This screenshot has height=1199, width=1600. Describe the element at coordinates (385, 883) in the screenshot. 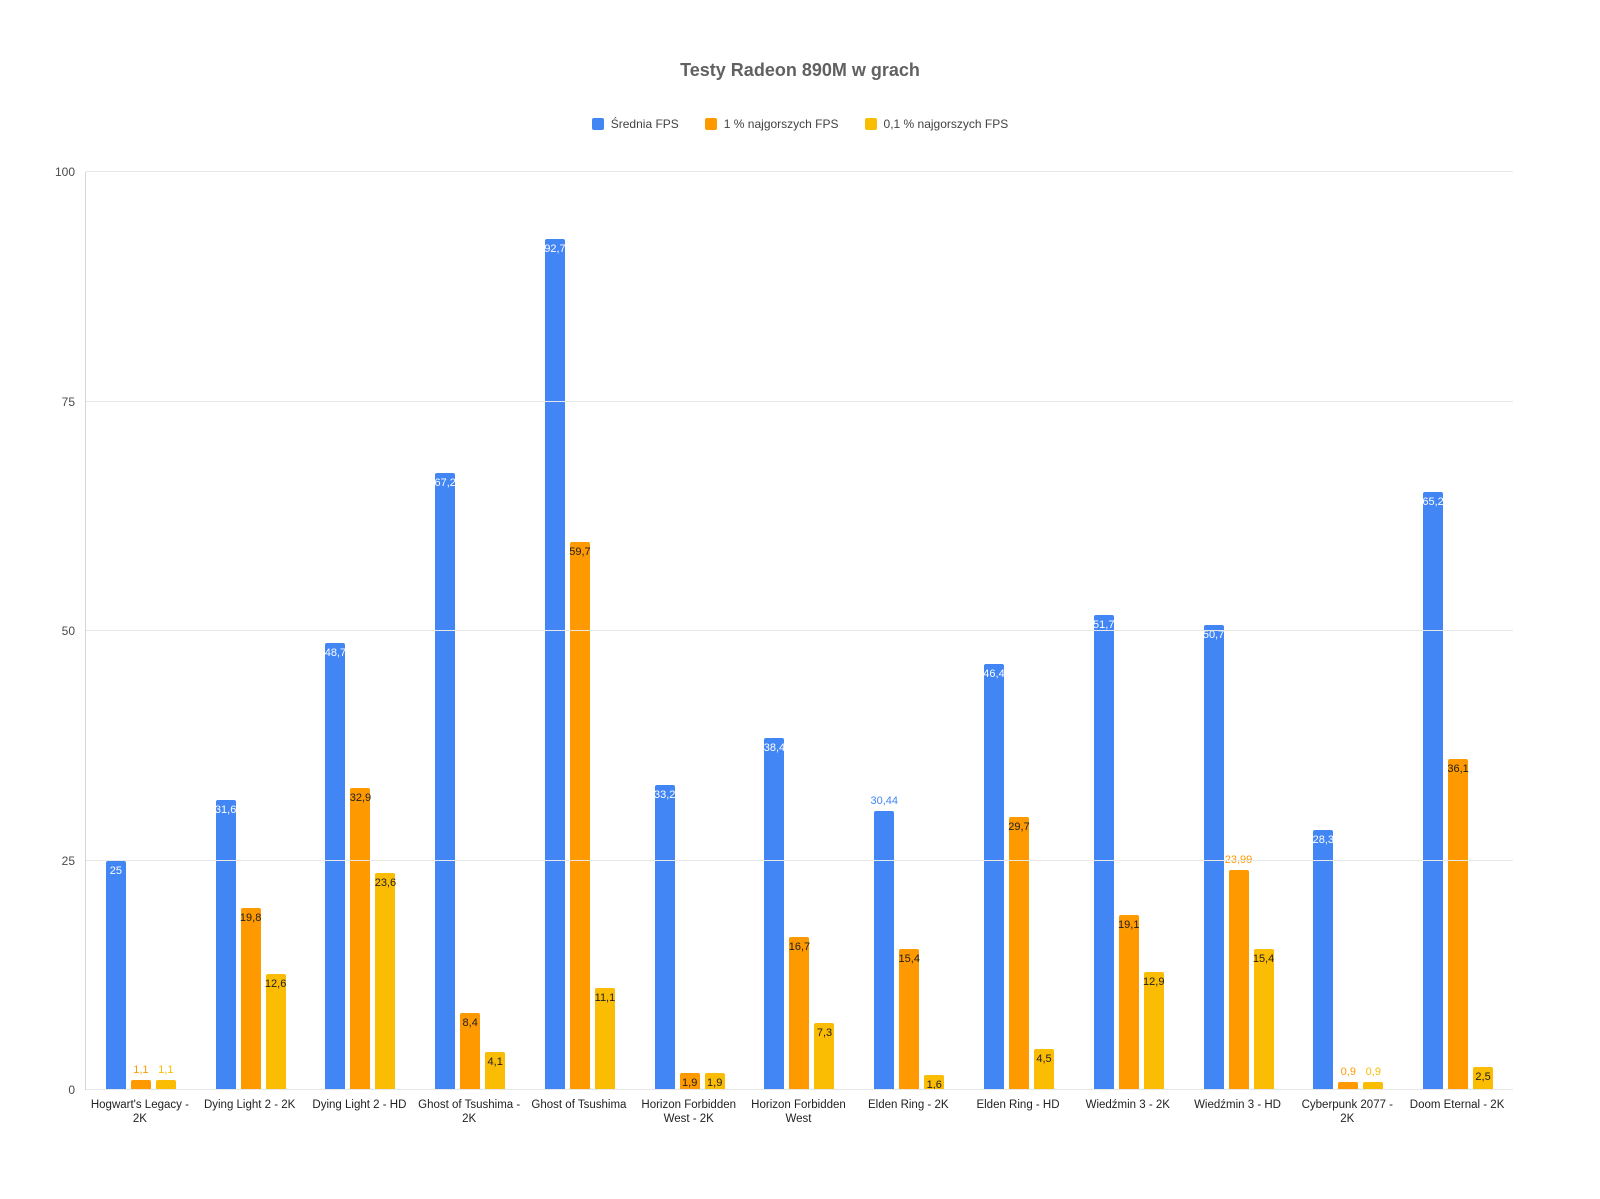

I see `bar-value-label: 23,6` at that location.